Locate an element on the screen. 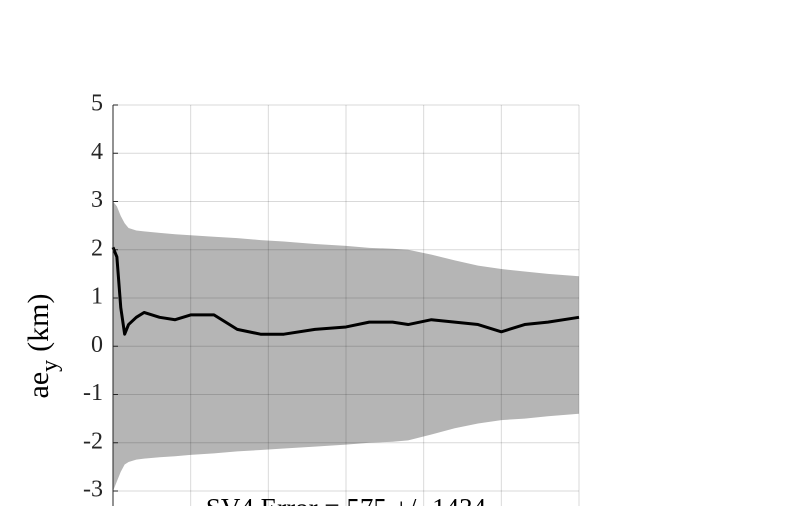 The image size is (787, 506). annotation: SV4 Error = 575 +/- 1434 is located at coordinates (346, 499).